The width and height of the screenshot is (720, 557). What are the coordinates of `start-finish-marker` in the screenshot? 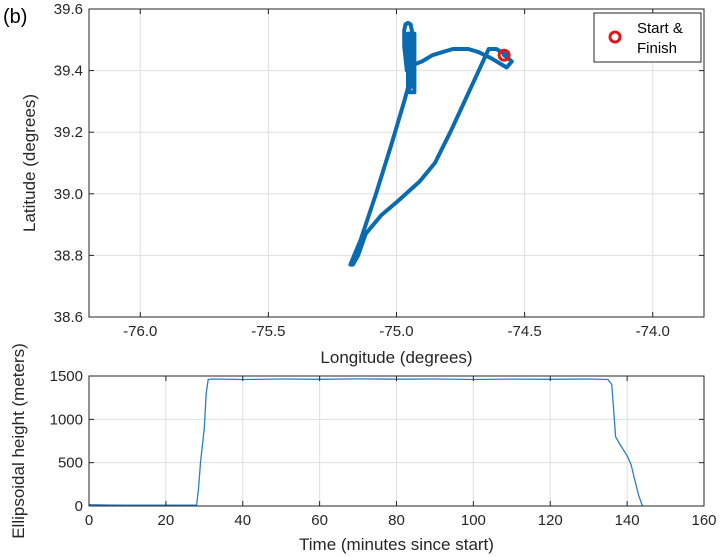 It's located at (504, 55).